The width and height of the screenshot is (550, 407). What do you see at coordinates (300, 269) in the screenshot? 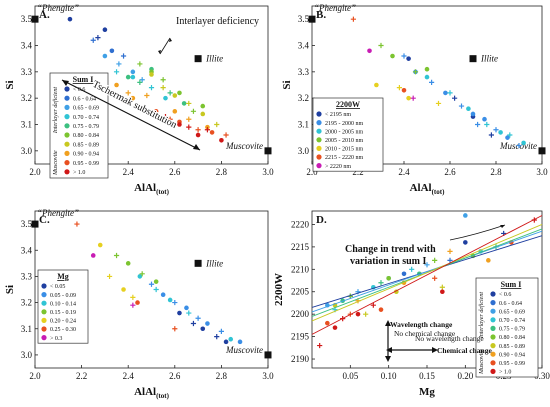
I see `y-tick-label: 2210` at bounding box center [300, 269].